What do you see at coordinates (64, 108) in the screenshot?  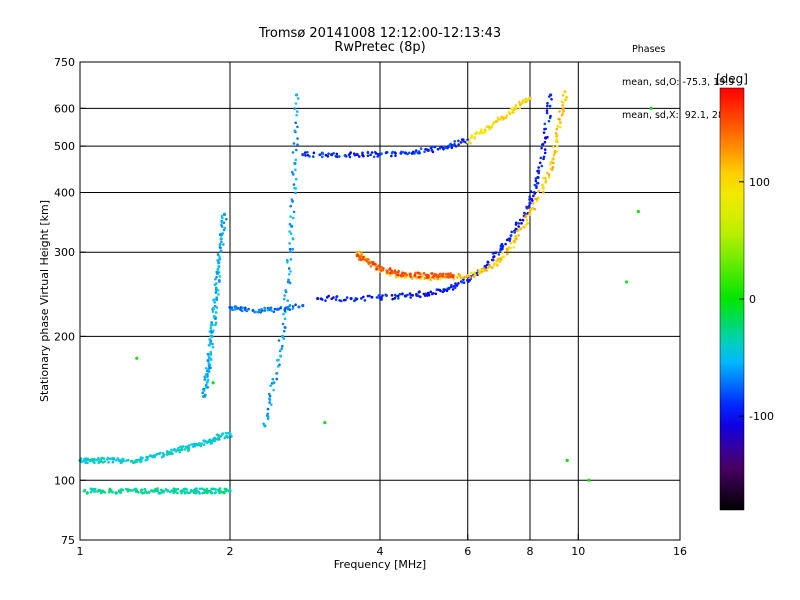 I see `y-tick-label: 600` at bounding box center [64, 108].